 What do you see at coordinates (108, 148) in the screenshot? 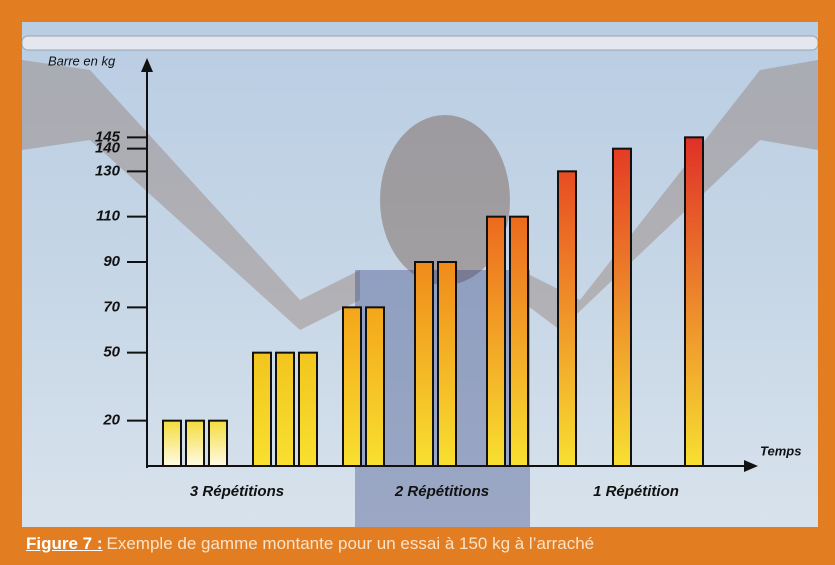
I see `y-tick-label: 140` at bounding box center [108, 148].